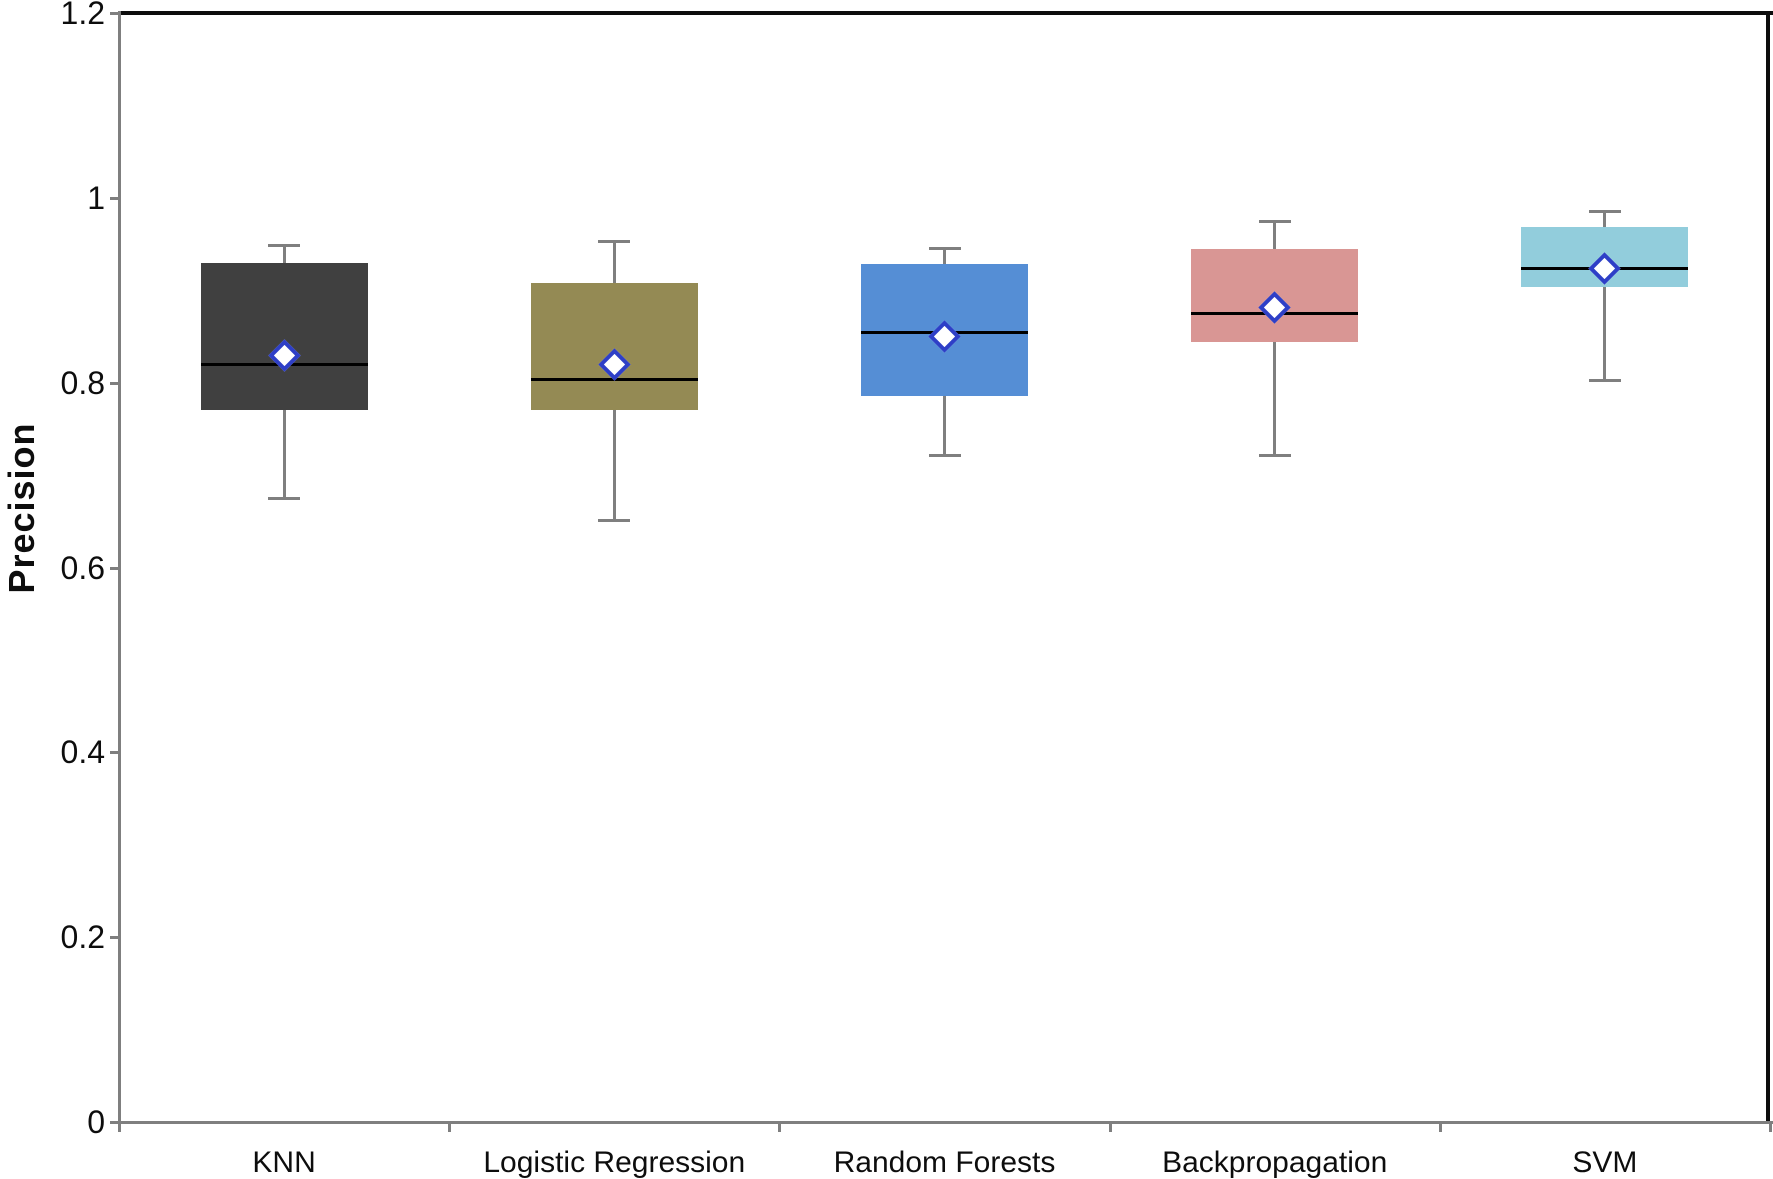 The height and width of the screenshot is (1179, 1773). Describe the element at coordinates (614, 346) in the screenshot. I see `box-logistic-regression` at that location.